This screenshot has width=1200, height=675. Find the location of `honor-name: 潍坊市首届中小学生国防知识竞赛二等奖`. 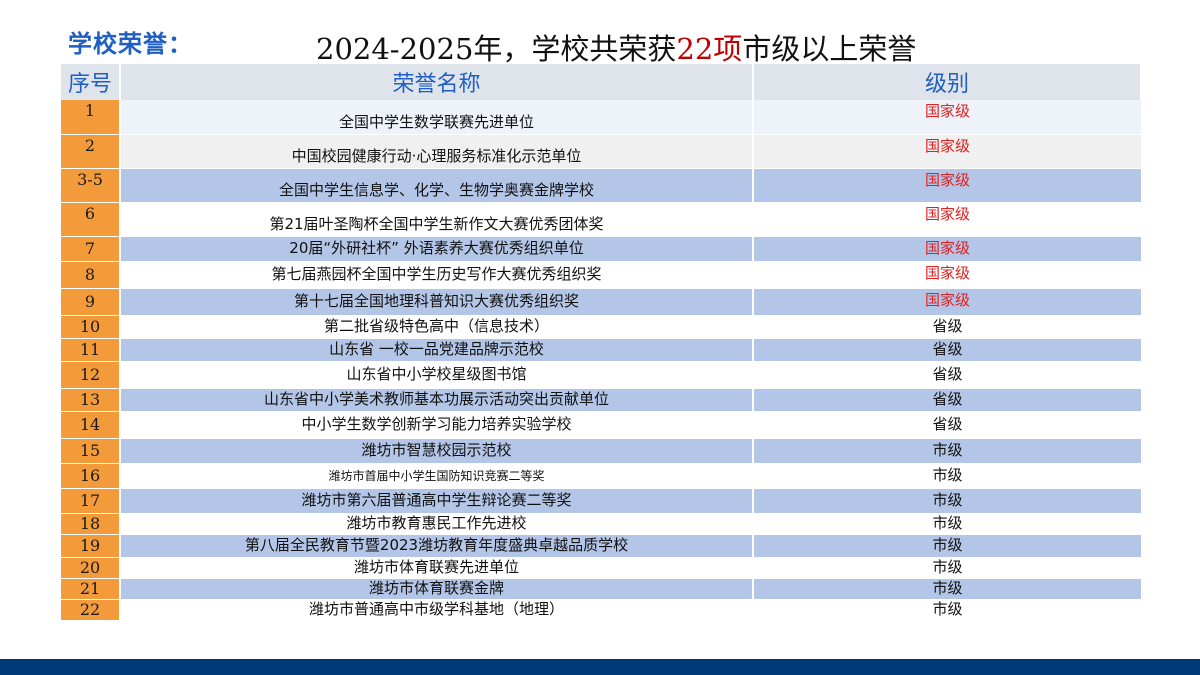

honor-name: 潍坊市首届中小学生国防知识竞赛二等奖 is located at coordinates (437, 476).